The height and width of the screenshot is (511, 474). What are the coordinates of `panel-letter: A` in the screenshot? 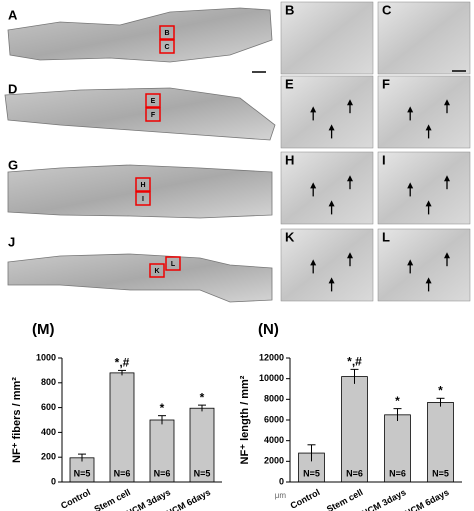 It's located at (13, 14).